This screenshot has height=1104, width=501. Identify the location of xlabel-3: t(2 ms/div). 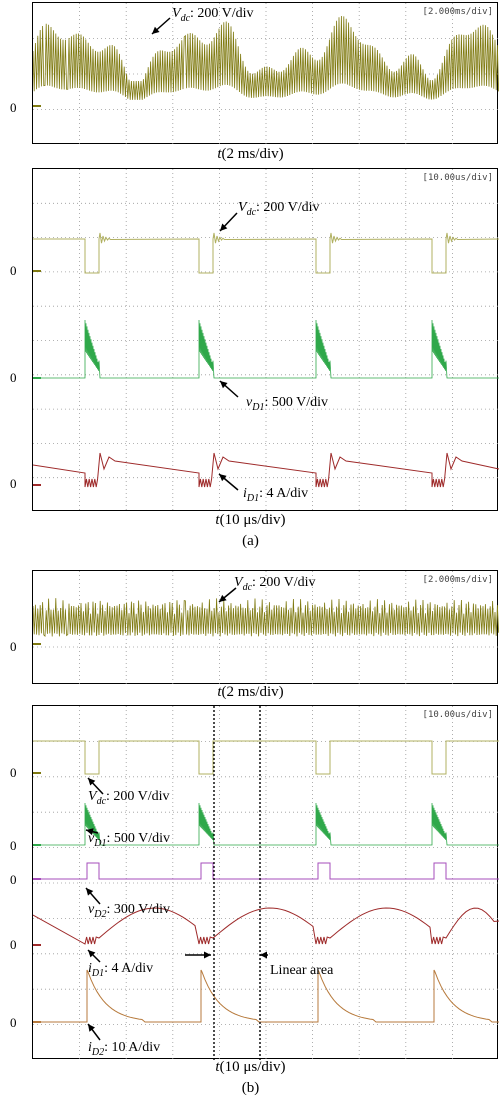
(250, 692).